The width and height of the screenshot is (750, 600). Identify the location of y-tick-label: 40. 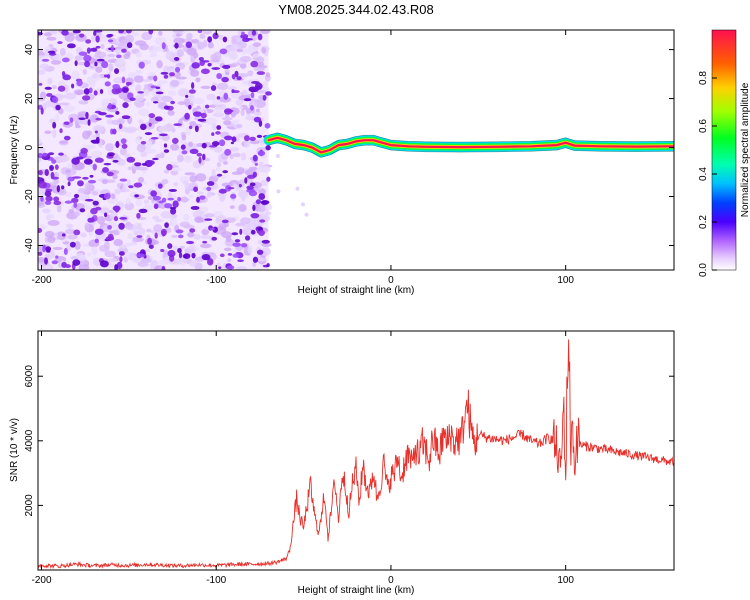
(29, 50).